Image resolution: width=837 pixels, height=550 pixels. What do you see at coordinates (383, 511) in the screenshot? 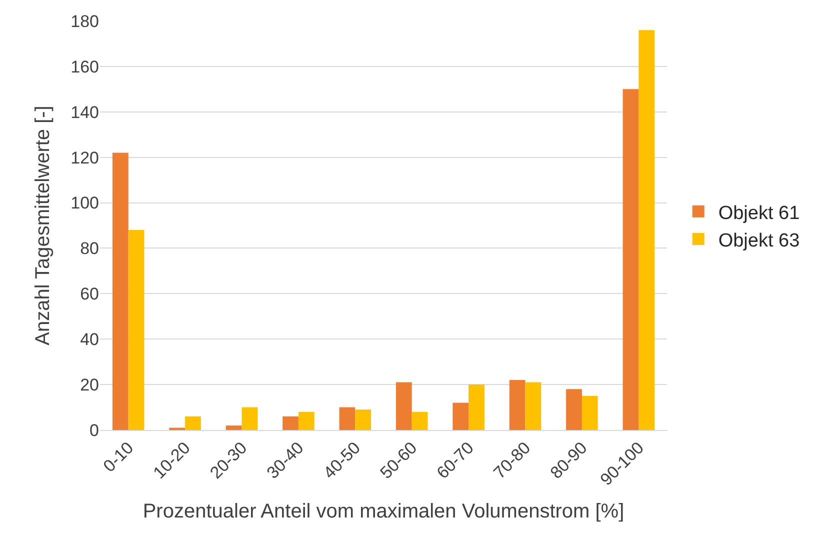
I see `x-axis-title: Prozentualer Anteil vom maximalen Volumenstrom [%]` at bounding box center [383, 511].